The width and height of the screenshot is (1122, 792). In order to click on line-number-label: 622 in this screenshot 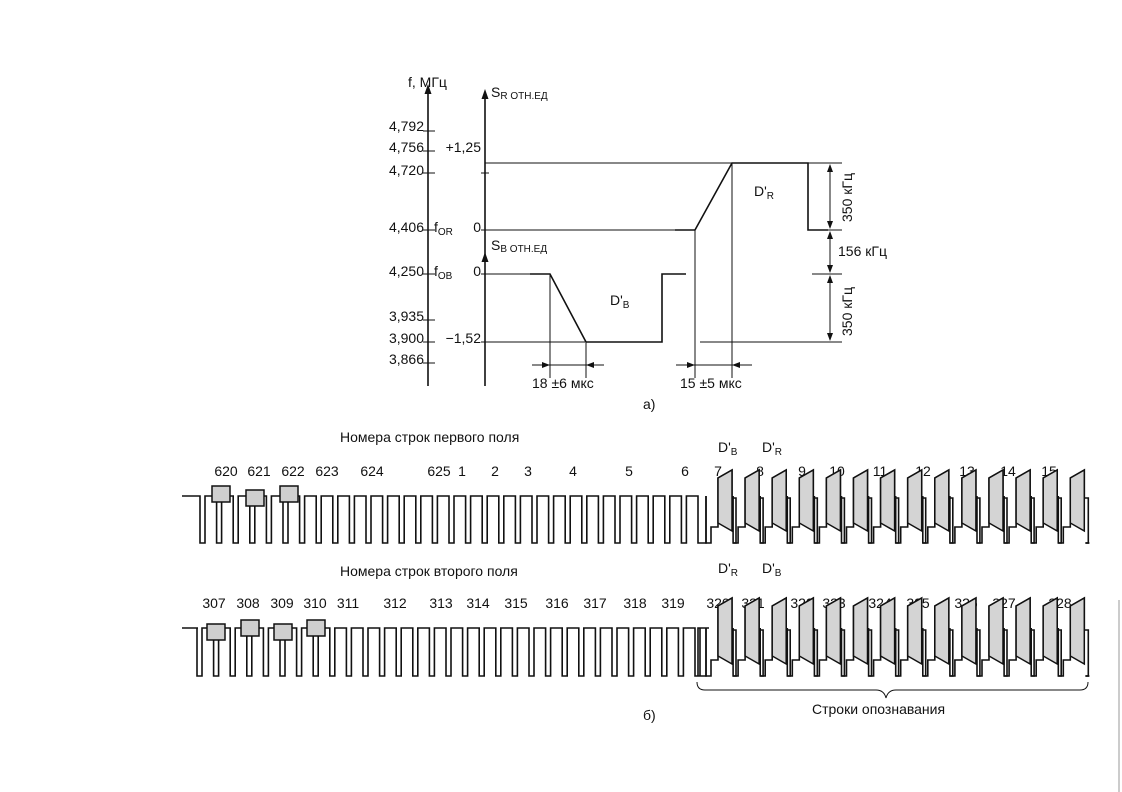, I will do `click(293, 471)`.